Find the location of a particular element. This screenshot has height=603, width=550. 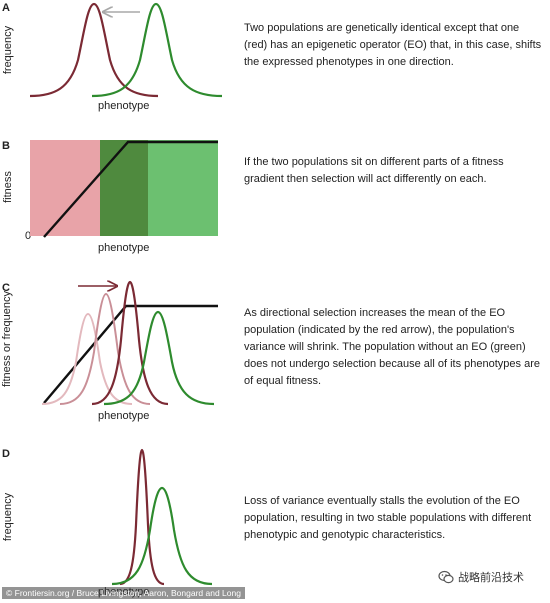

panel-b-xlabel: phenotype is located at coordinates (124, 248).